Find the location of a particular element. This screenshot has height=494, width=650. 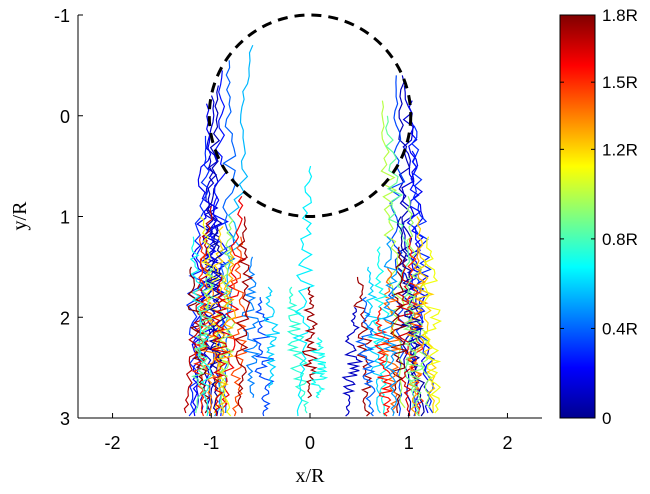

y-axis-label: y/R is located at coordinates (20, 216).